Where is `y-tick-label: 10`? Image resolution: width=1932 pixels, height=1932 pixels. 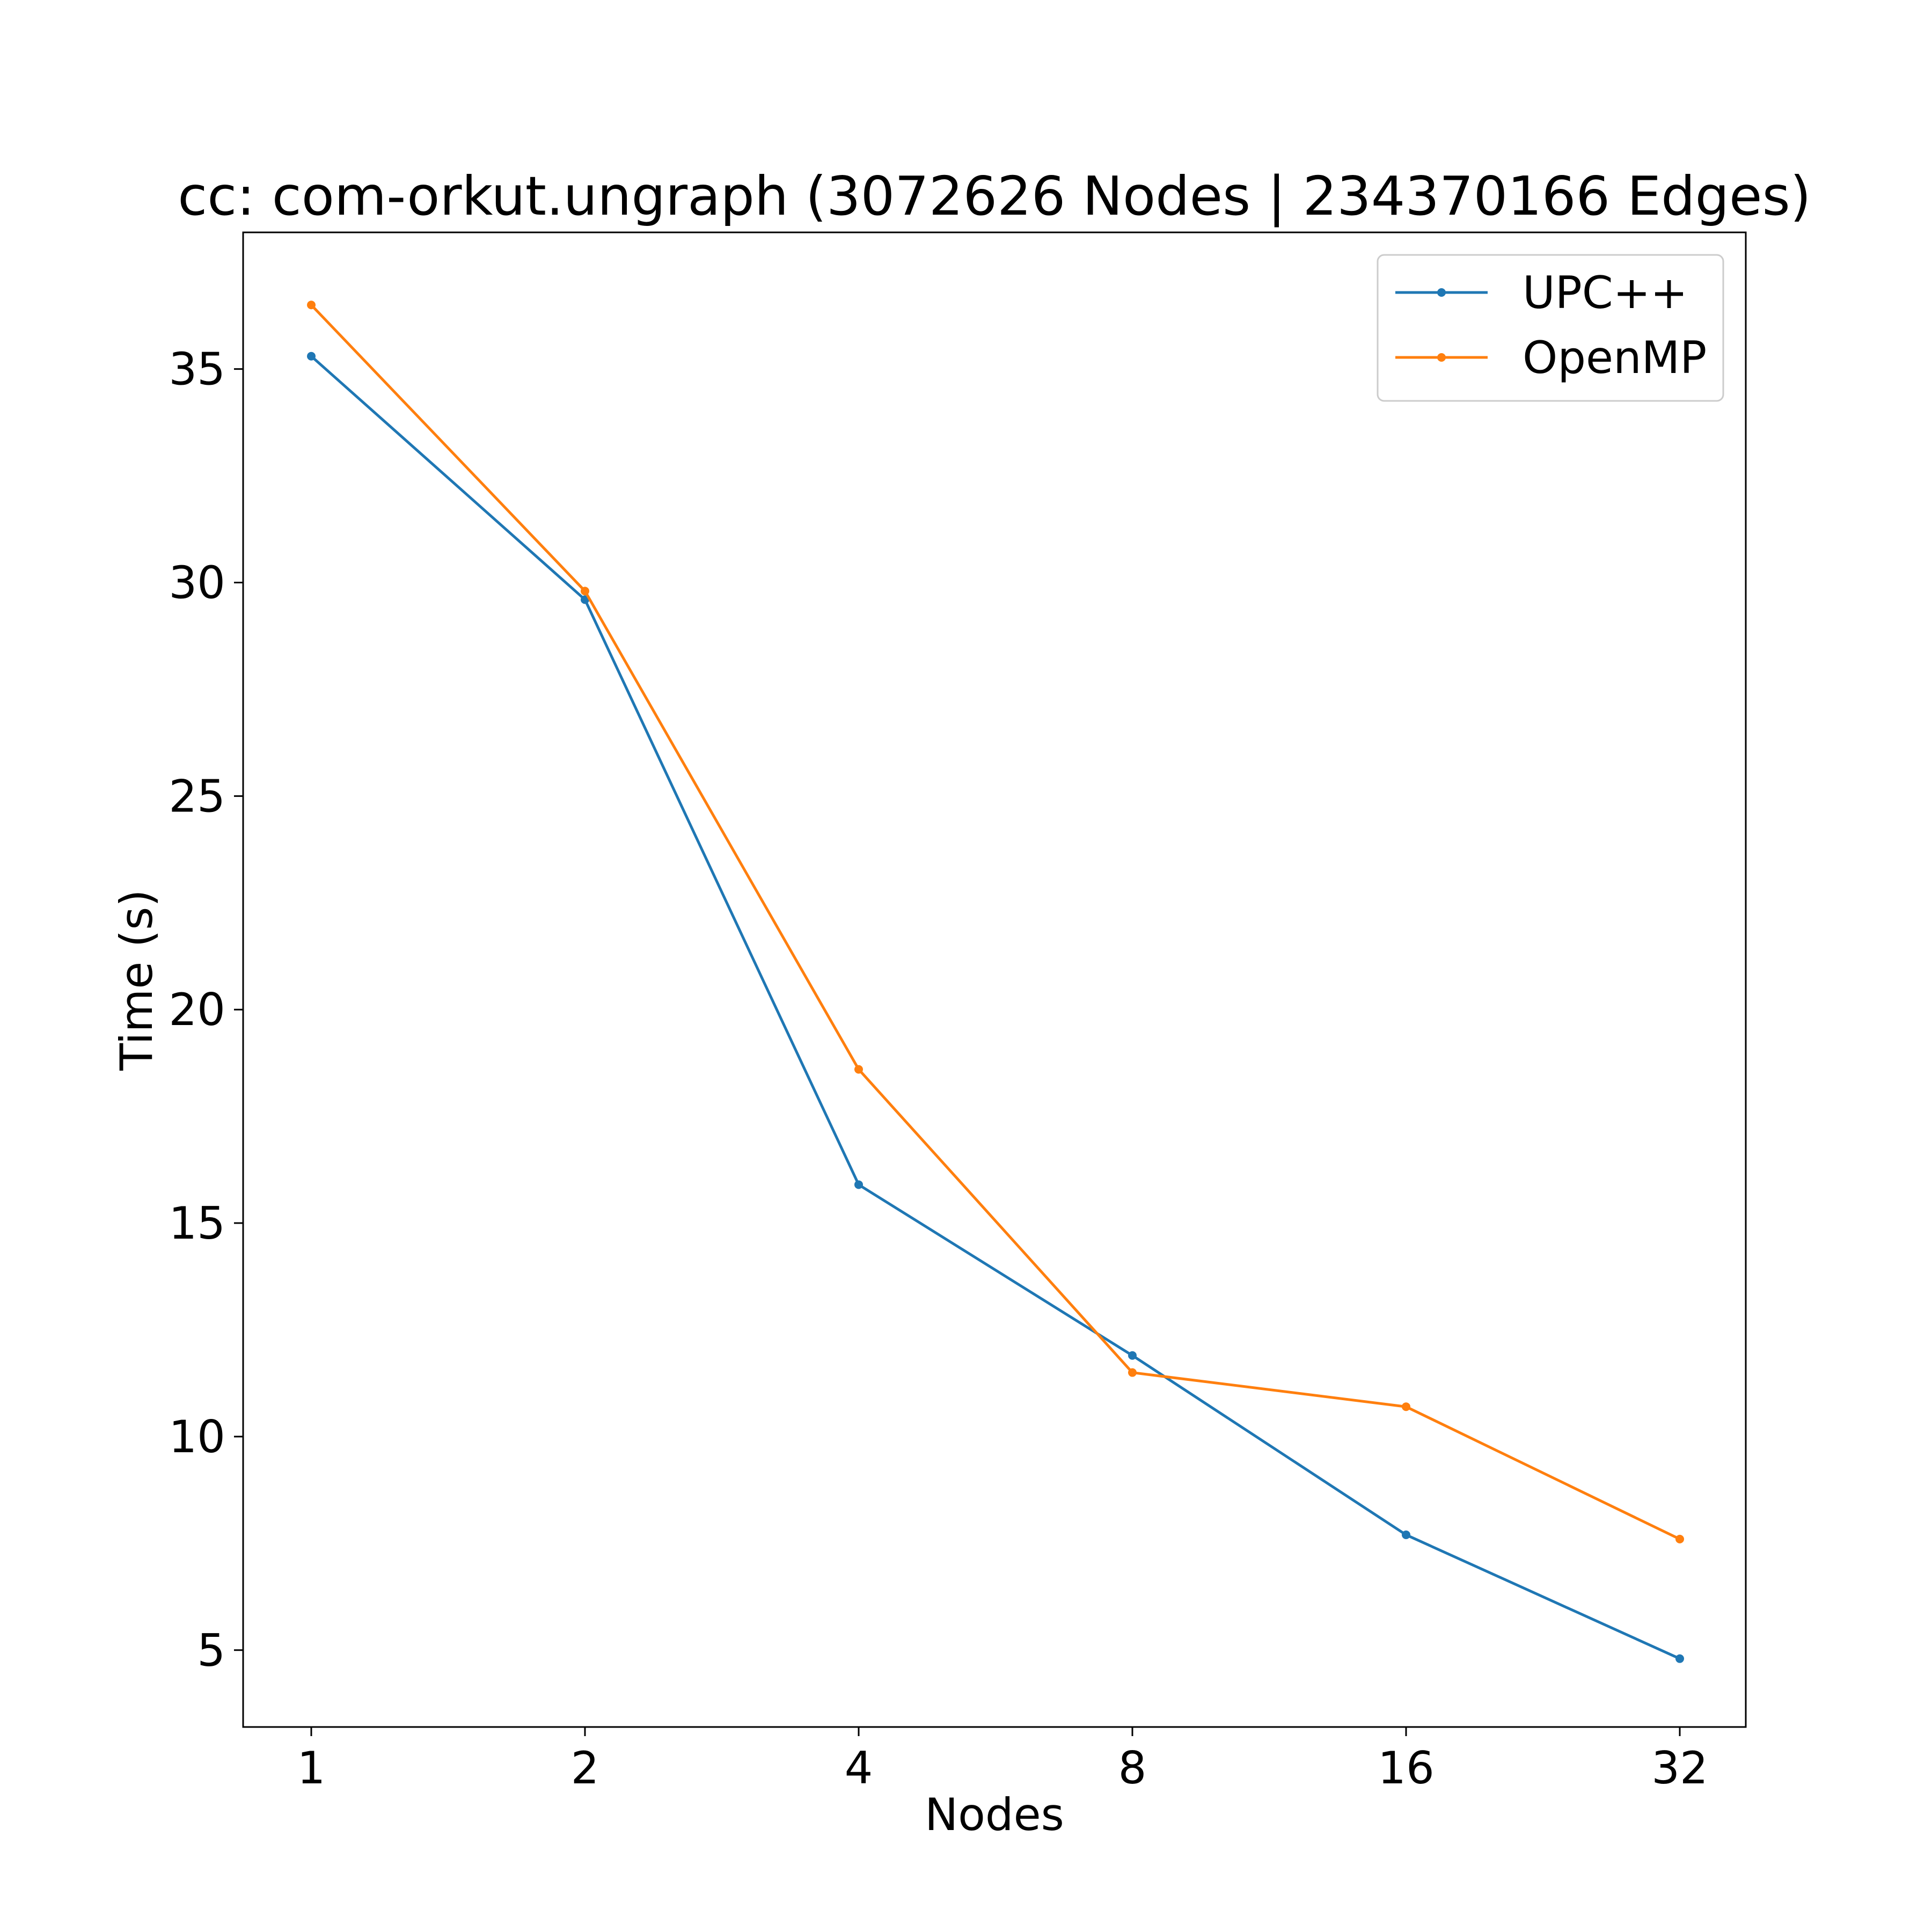
y-tick-label: 10 is located at coordinates (197, 1437).